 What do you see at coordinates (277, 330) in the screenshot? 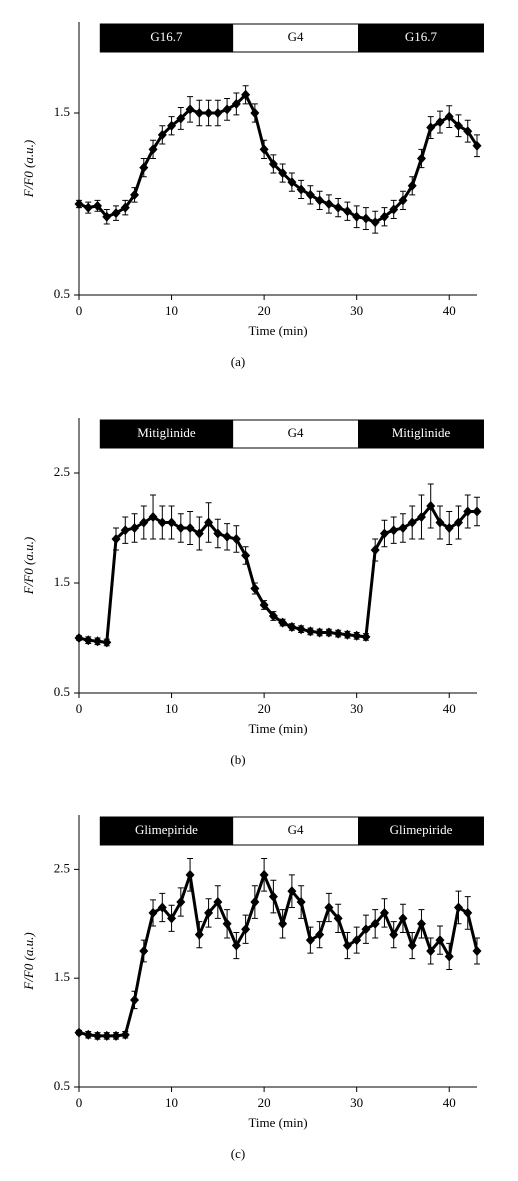
I see `x-axis-label: Time (min)` at bounding box center [277, 330].